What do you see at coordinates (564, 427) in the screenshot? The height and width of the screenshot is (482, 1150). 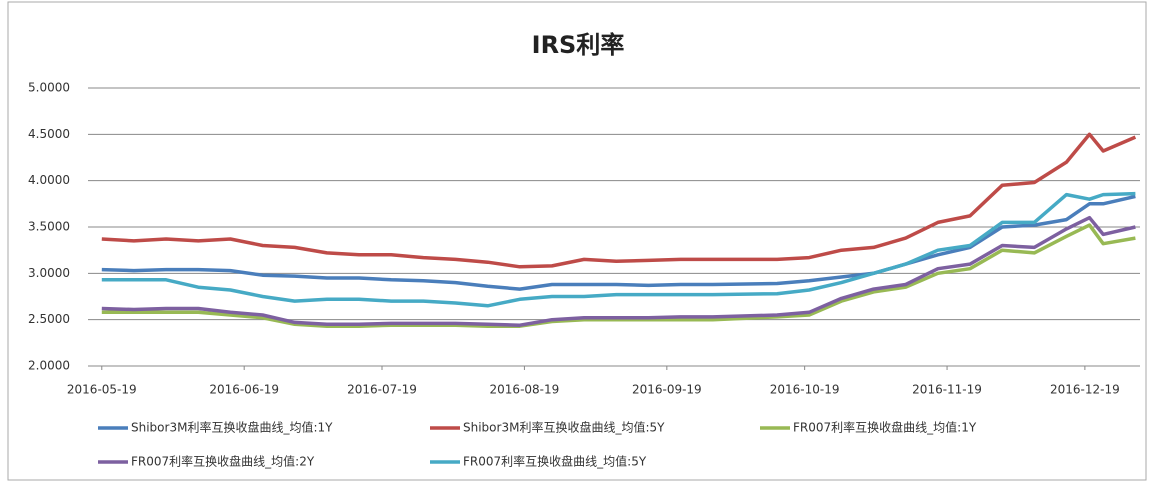 I see `legend-label: Shibor3M利率互换收盘曲线_均值:5Y` at bounding box center [564, 427].